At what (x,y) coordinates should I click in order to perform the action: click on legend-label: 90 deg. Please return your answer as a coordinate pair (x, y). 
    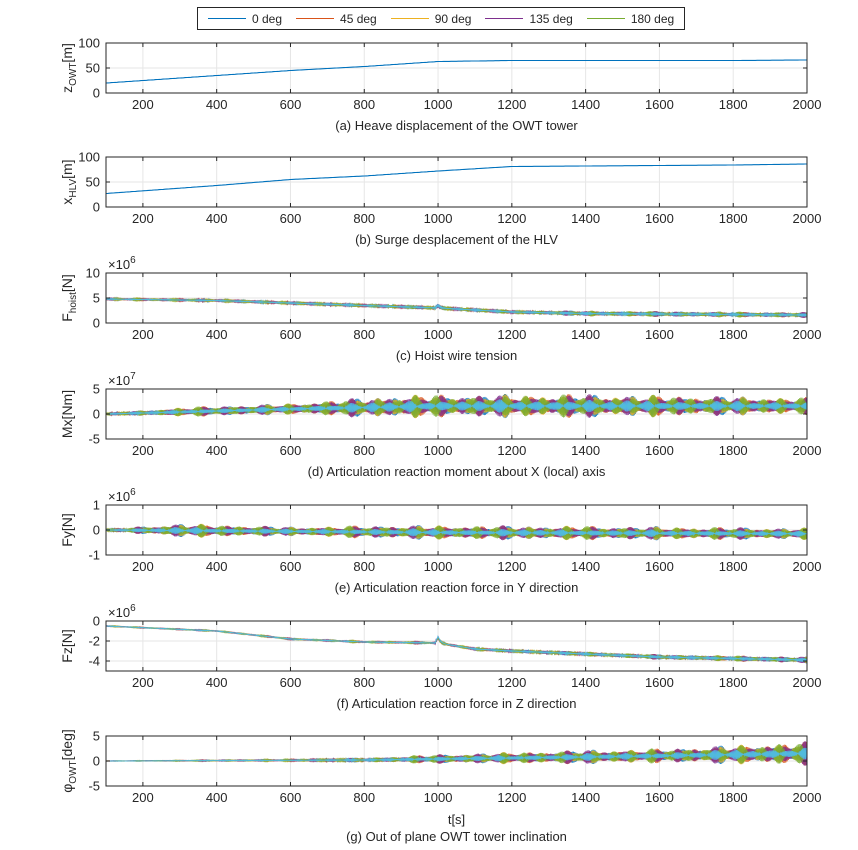
    Looking at the image, I should click on (453, 18).